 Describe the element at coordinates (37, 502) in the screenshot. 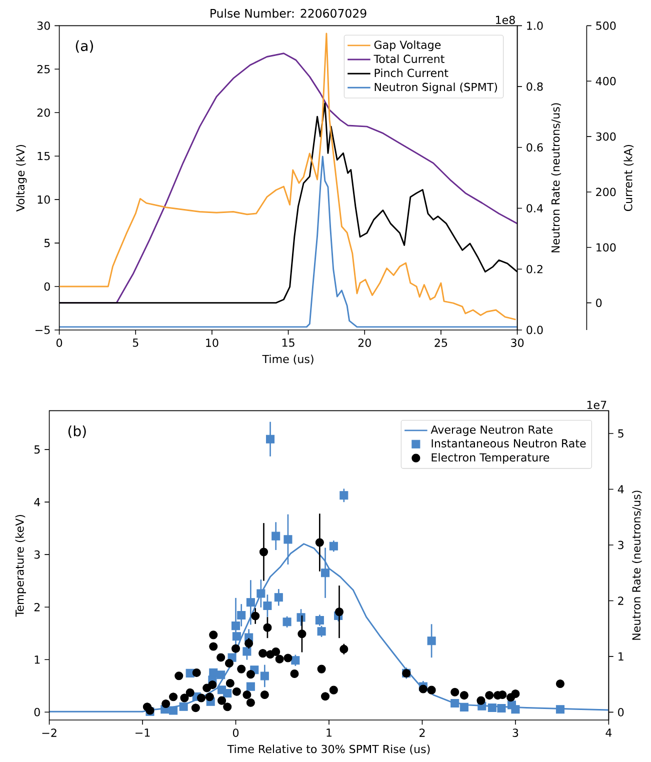

I see `y-tick-label: 4` at that location.